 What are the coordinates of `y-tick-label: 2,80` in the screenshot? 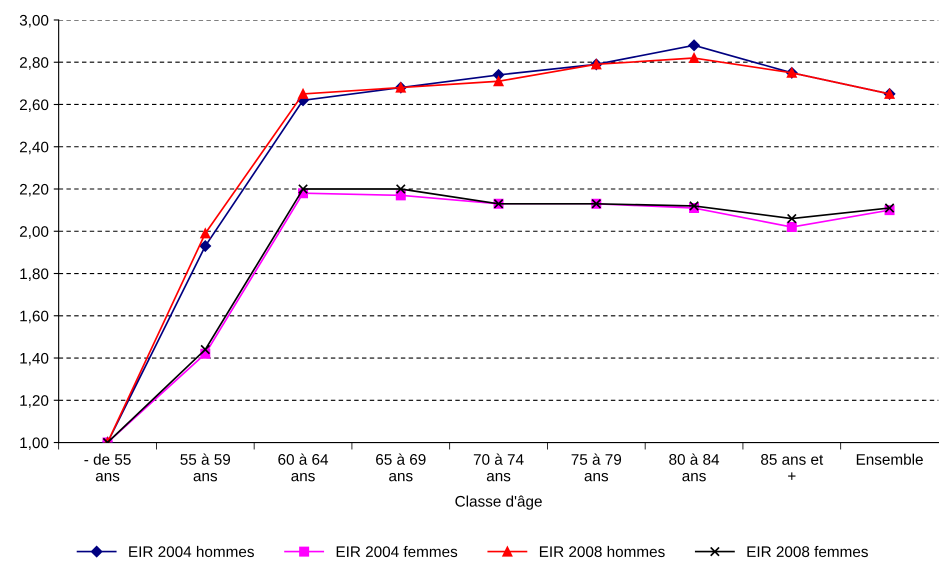 It's located at (34, 63).